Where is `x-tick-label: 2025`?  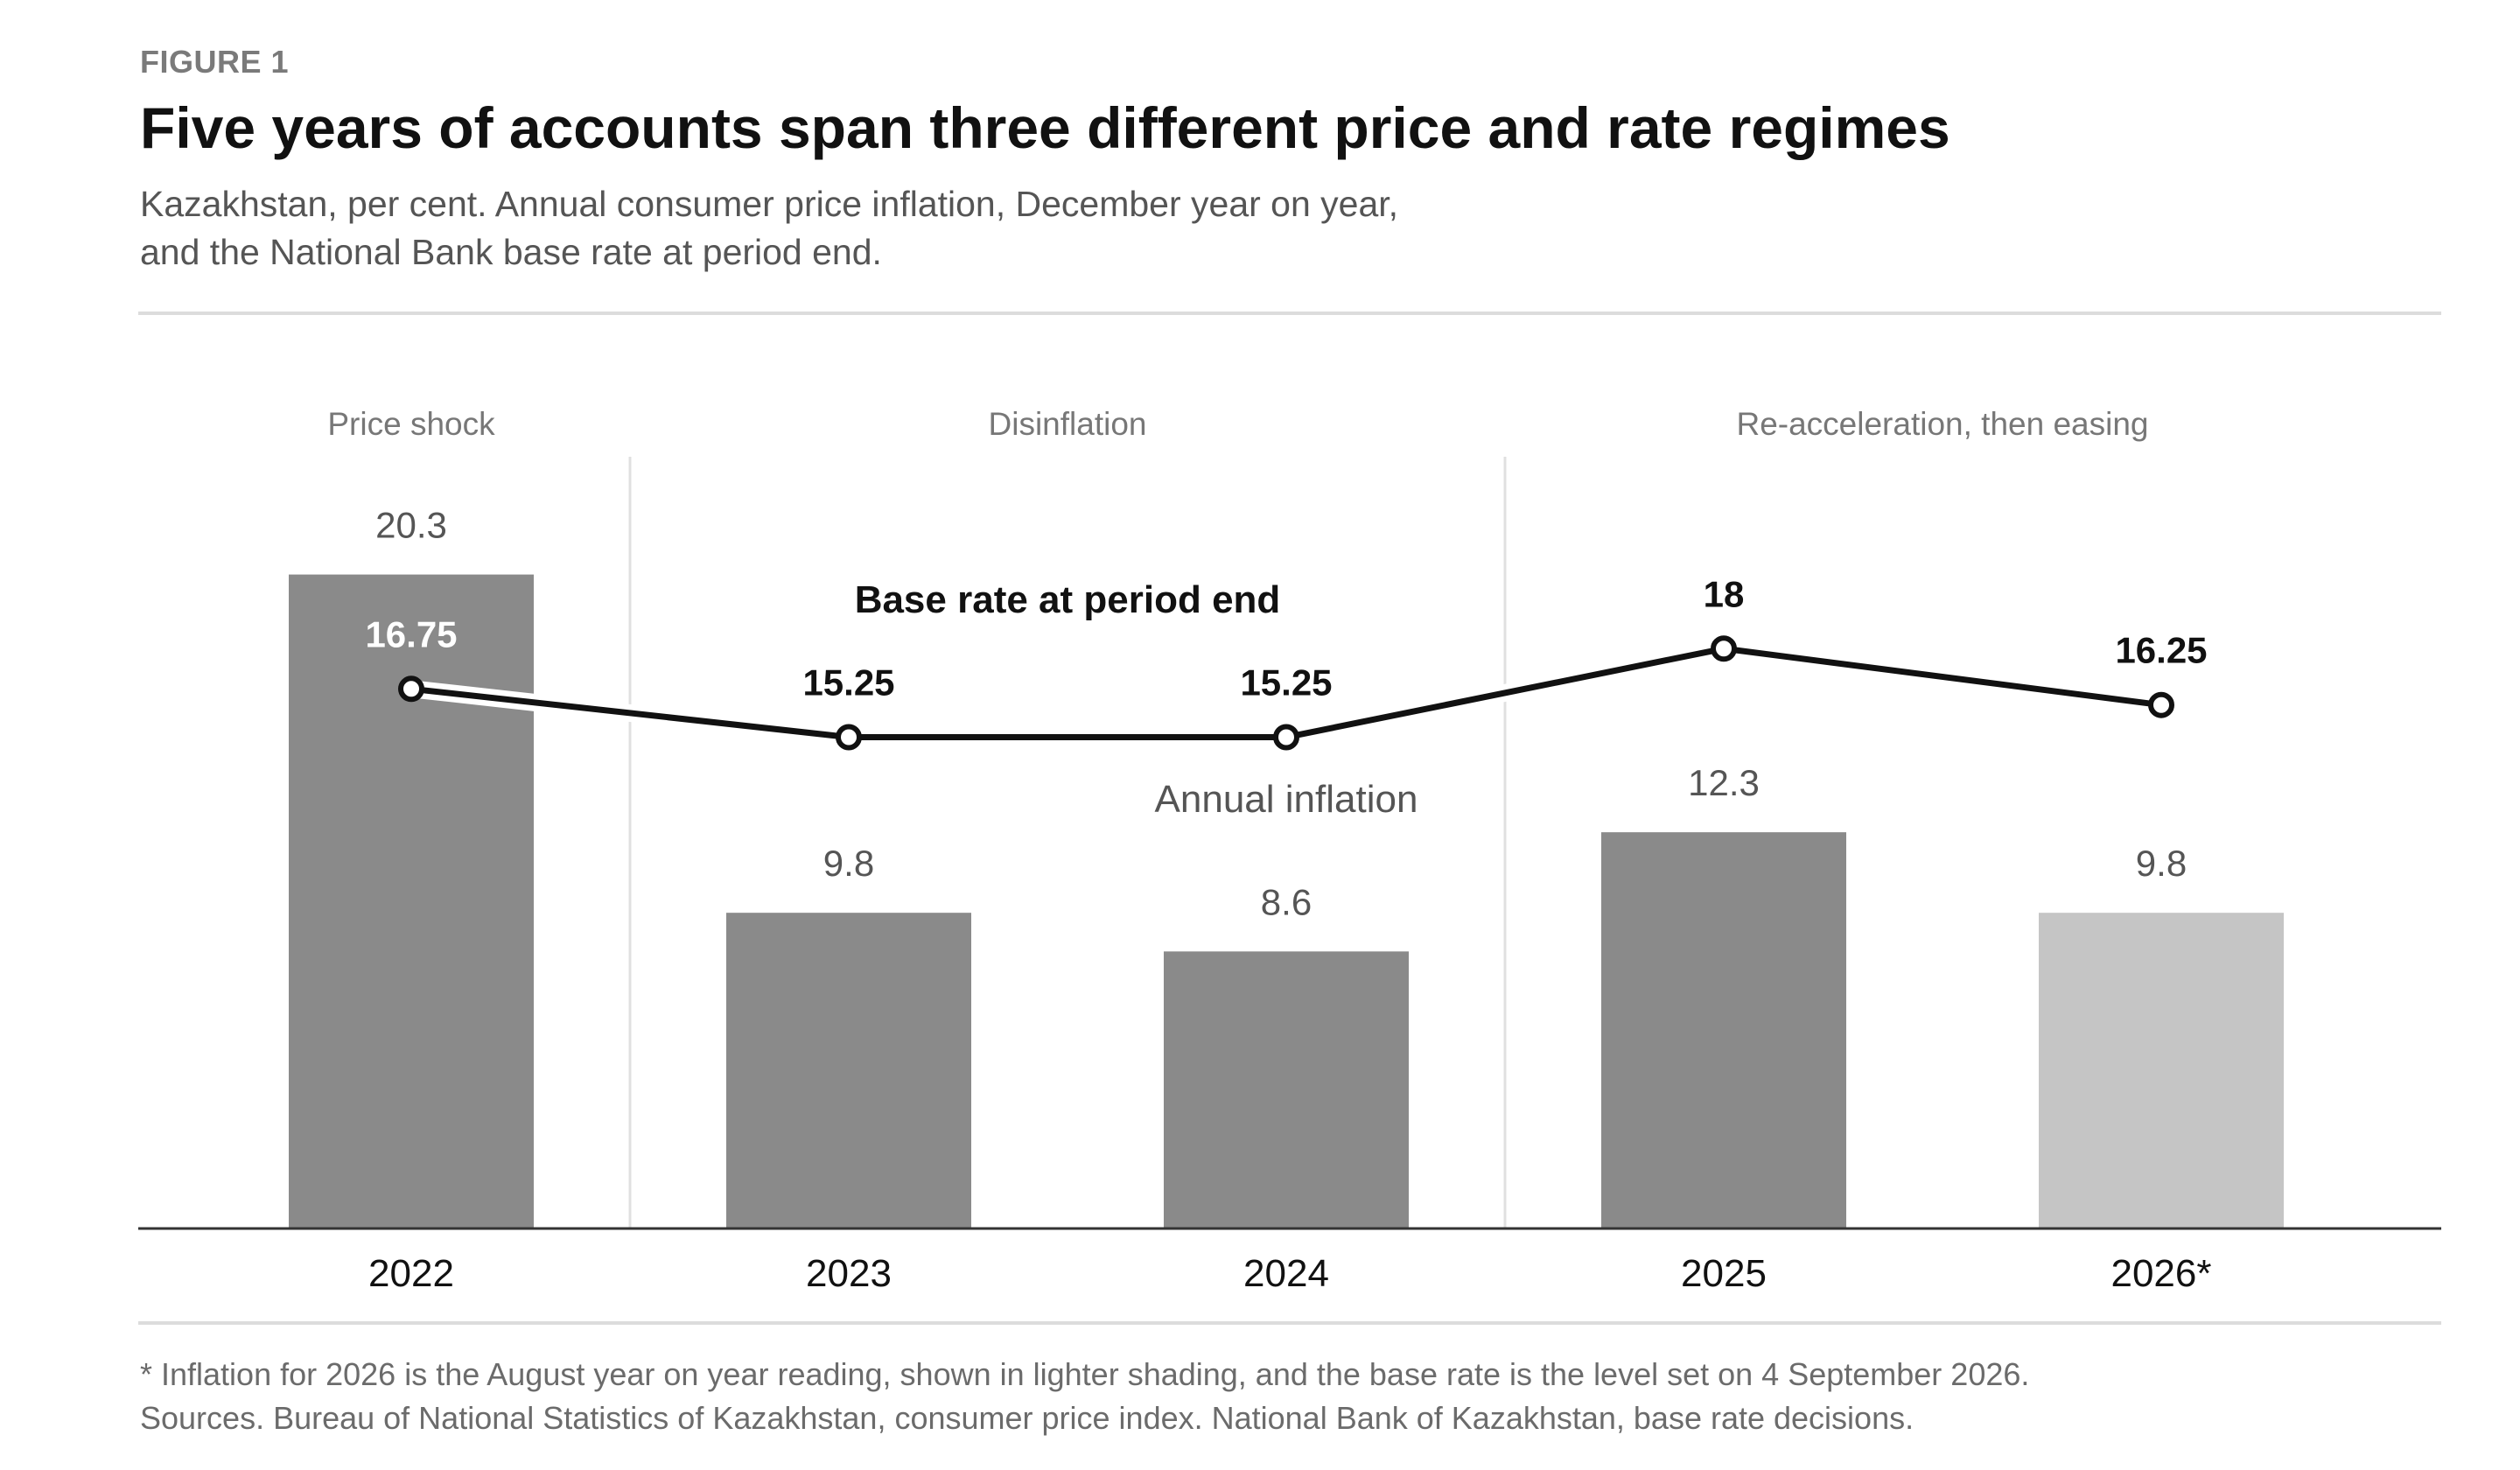
x-tick-label: 2025 is located at coordinates (1724, 1273).